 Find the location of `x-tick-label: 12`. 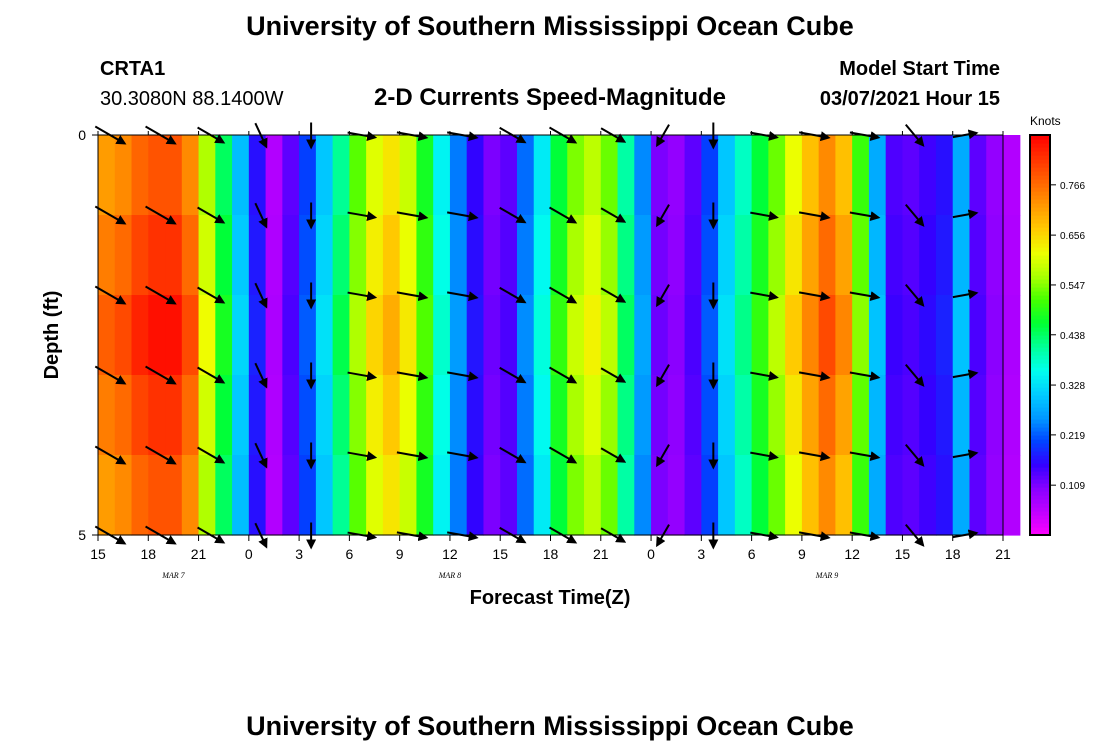

x-tick-label: 12 is located at coordinates (852, 554).